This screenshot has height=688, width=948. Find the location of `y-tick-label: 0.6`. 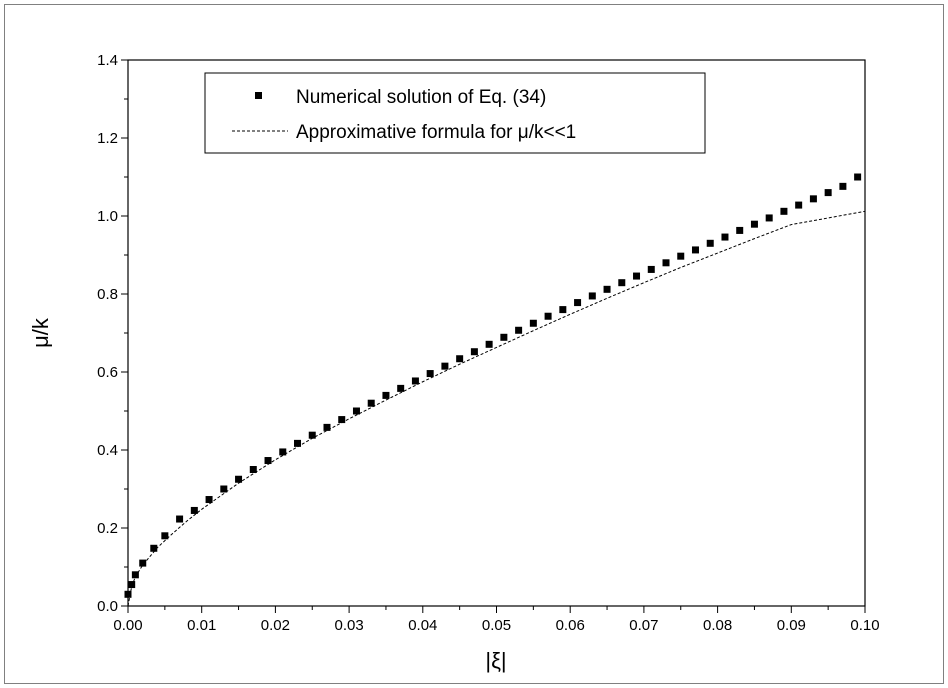

y-tick-label: 0.6 is located at coordinates (107, 372).